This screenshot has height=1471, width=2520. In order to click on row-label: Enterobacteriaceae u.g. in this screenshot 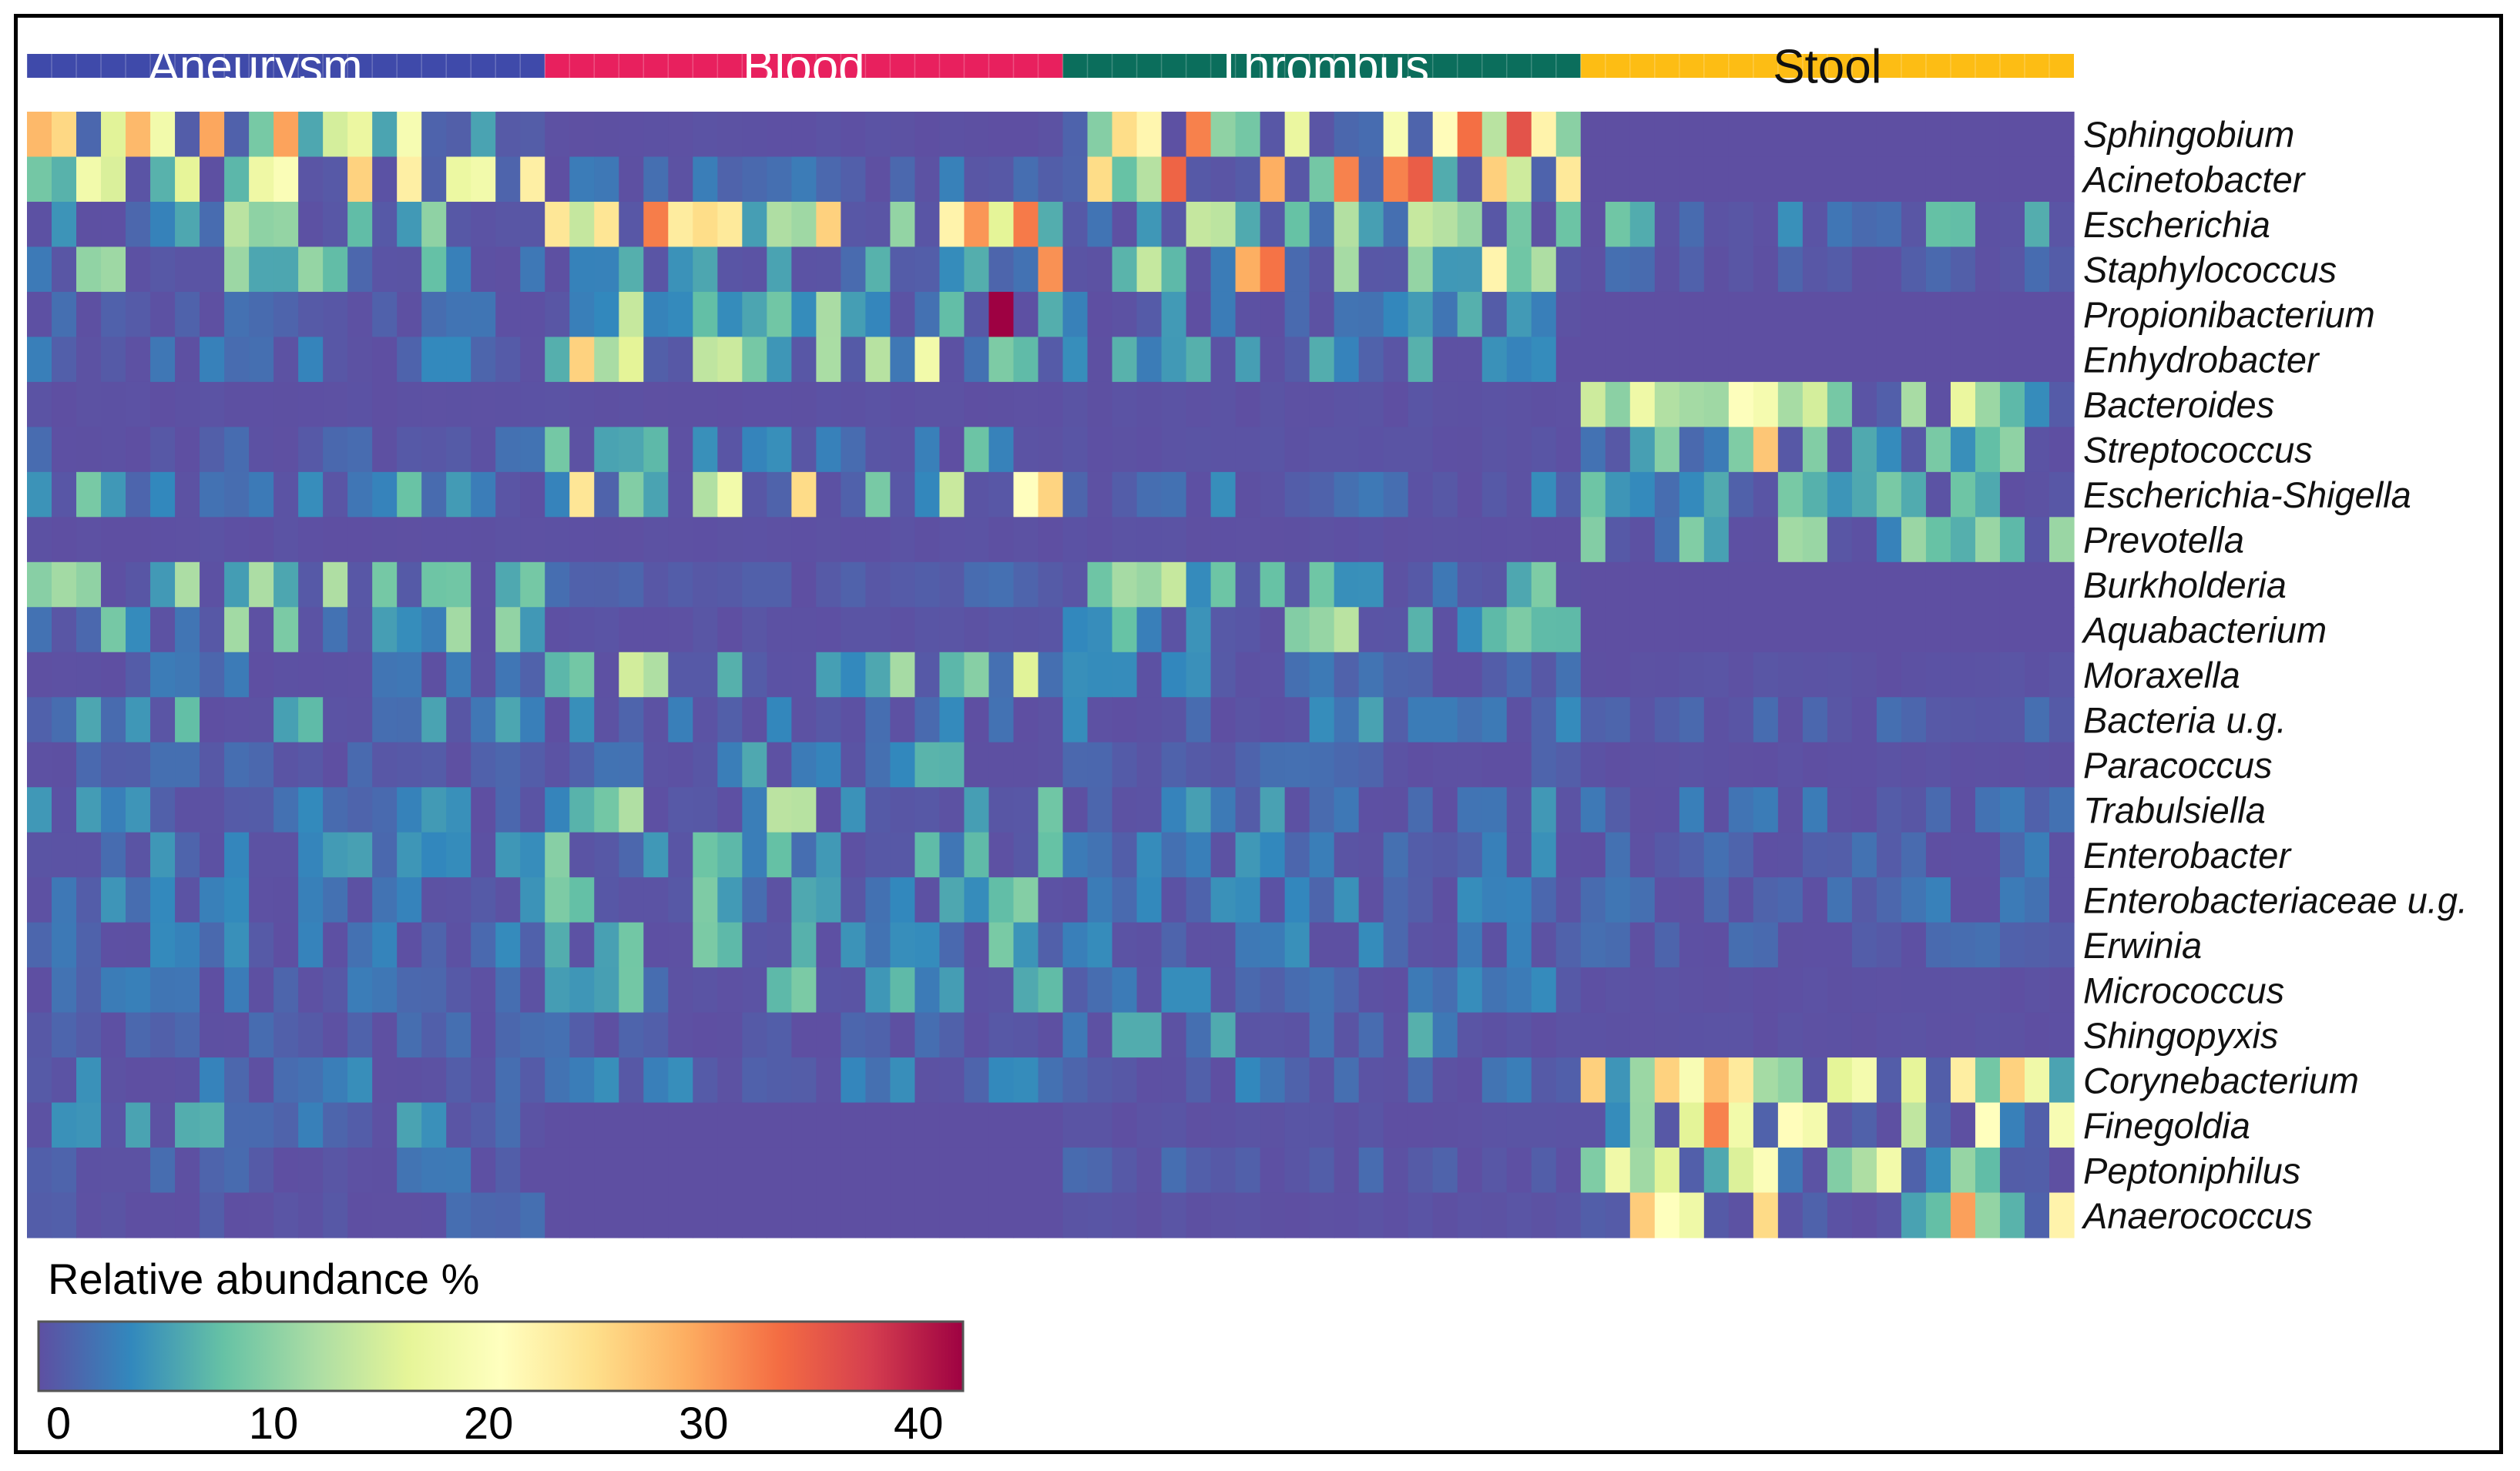, I will do `click(2276, 900)`.